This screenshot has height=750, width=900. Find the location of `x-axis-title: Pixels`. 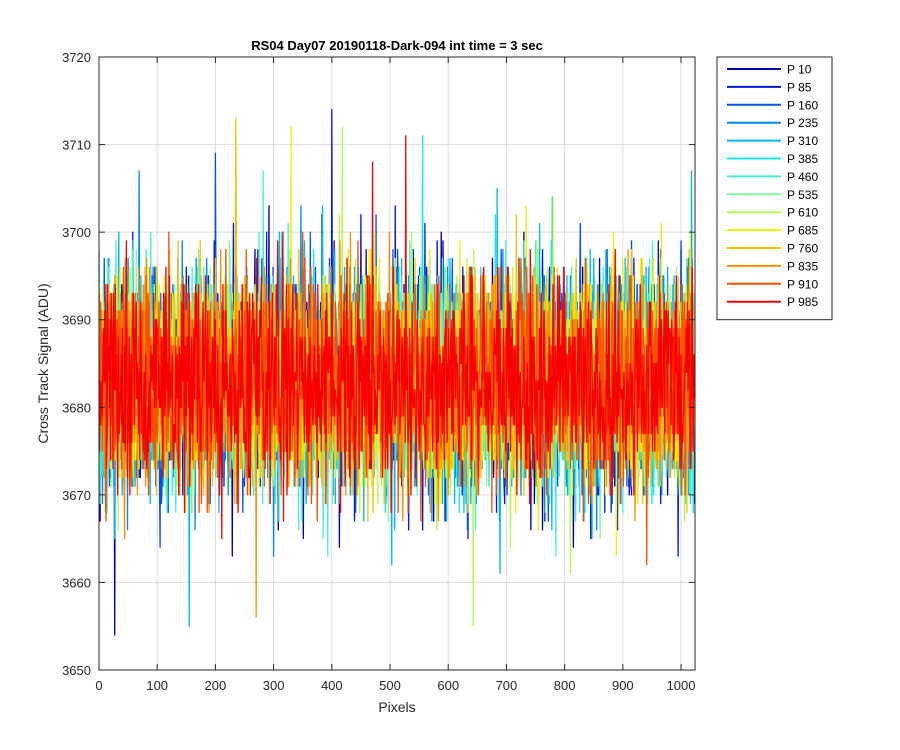

x-axis-title: Pixels is located at coordinates (396, 707).